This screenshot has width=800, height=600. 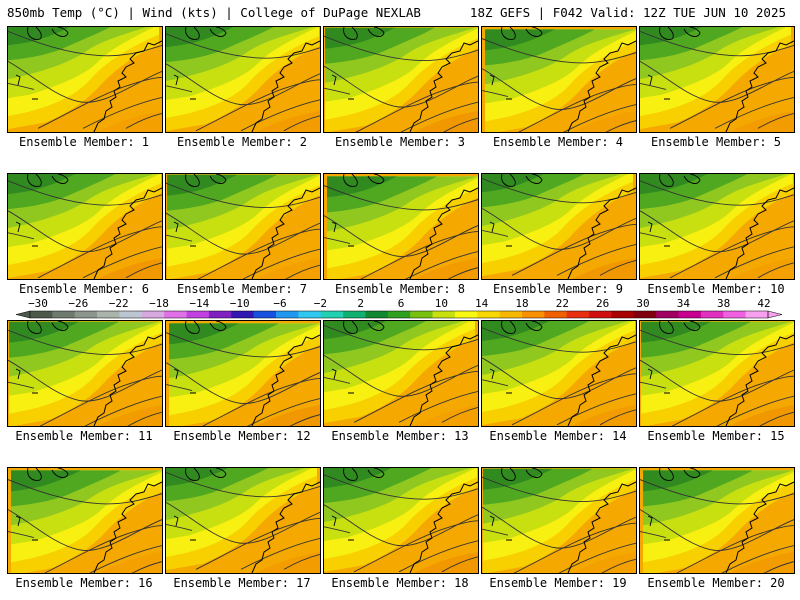 What do you see at coordinates (558, 583) in the screenshot?
I see `ensemble-member-label: Ensemble Member: 19` at bounding box center [558, 583].